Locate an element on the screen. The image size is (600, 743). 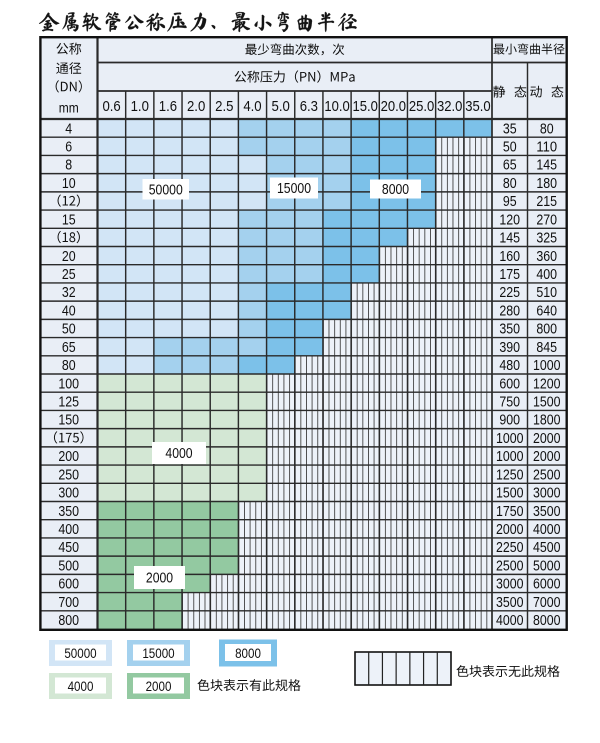
svg-text: 4.0 is located at coordinates (252, 106).